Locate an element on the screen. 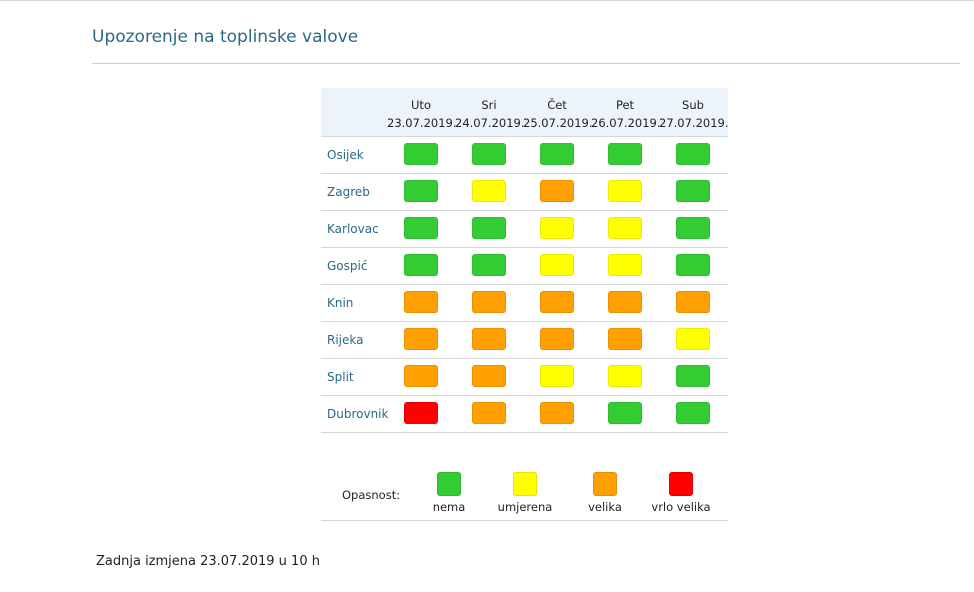 The width and height of the screenshot is (974, 592). table-row: Rijeka is located at coordinates (524, 340).